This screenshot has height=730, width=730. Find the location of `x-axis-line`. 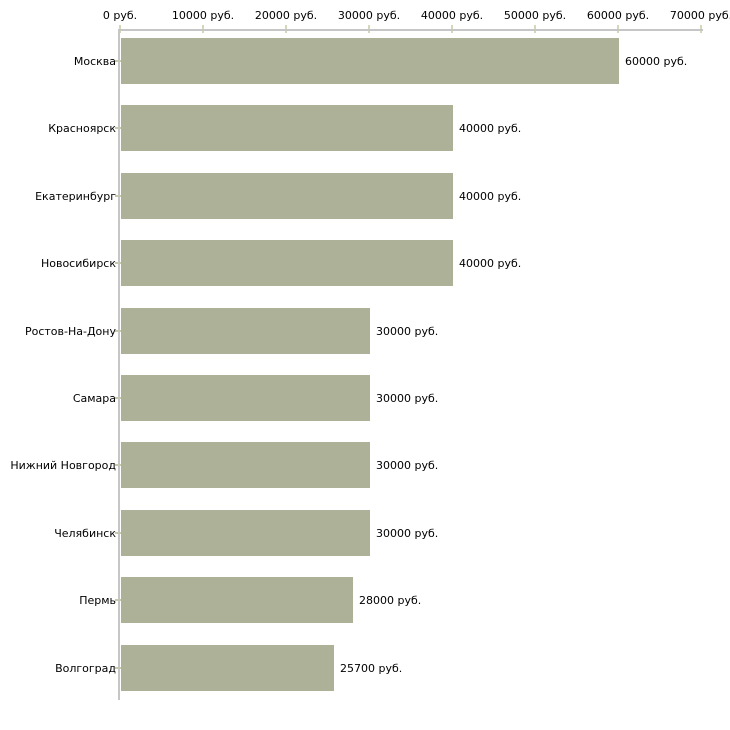

x-axis-line is located at coordinates (411, 30).